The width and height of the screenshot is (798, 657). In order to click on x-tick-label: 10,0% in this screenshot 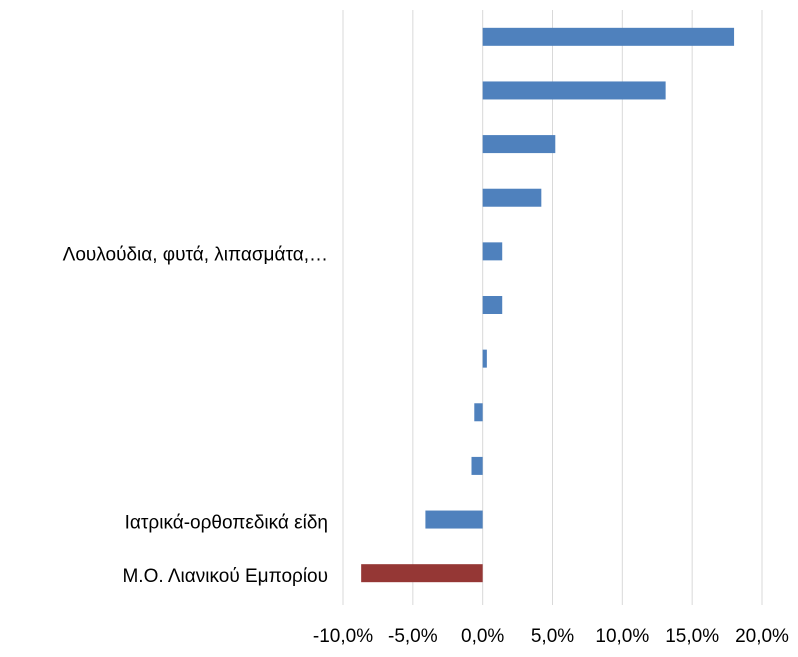, I will do `click(622, 636)`.